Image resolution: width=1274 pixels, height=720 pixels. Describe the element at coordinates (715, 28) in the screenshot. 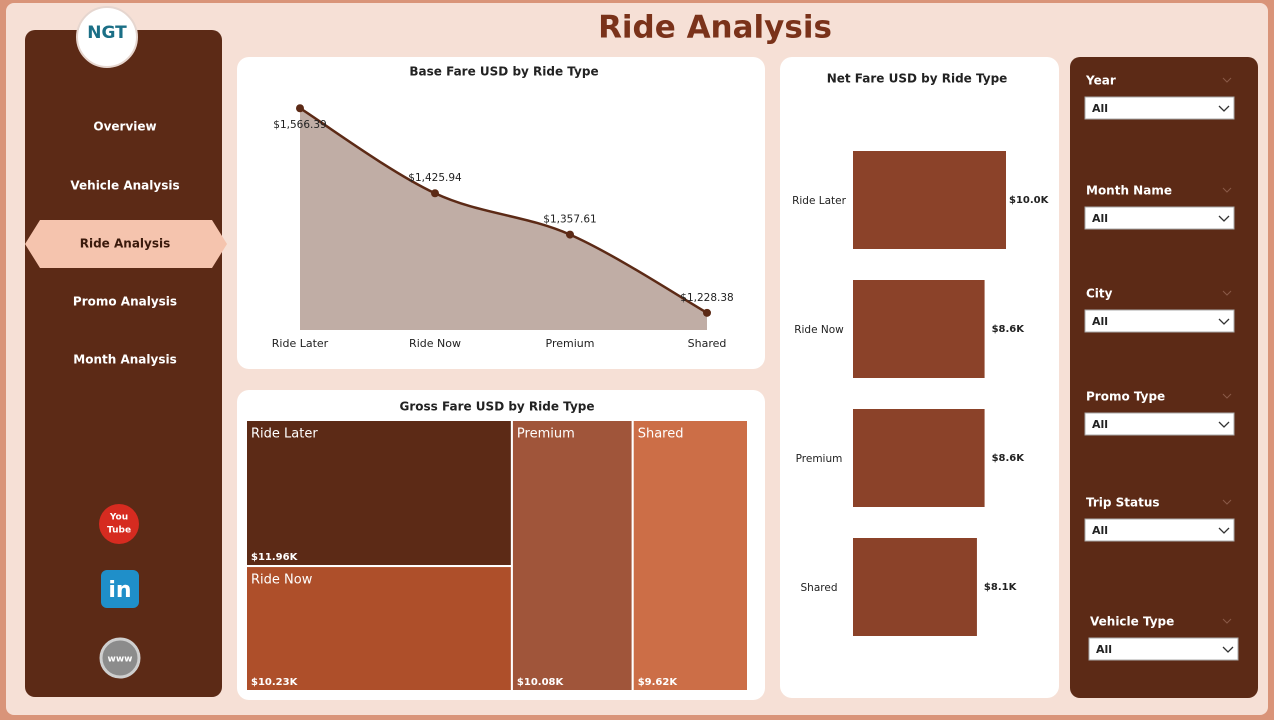

I see `page-title: Ride Analysis` at that location.